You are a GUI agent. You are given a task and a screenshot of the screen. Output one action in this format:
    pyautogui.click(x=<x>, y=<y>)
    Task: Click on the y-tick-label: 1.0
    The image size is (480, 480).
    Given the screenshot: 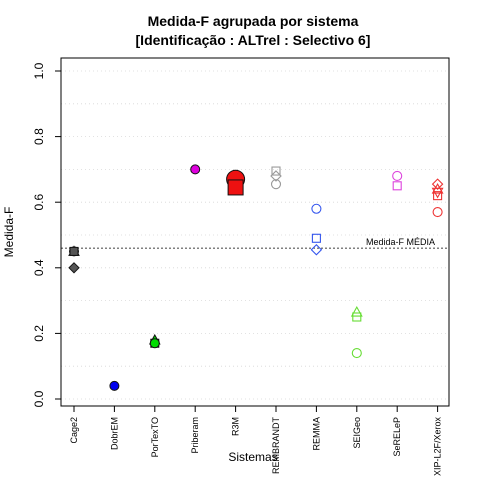 What is the action you would take?
    pyautogui.click(x=39, y=70)
    